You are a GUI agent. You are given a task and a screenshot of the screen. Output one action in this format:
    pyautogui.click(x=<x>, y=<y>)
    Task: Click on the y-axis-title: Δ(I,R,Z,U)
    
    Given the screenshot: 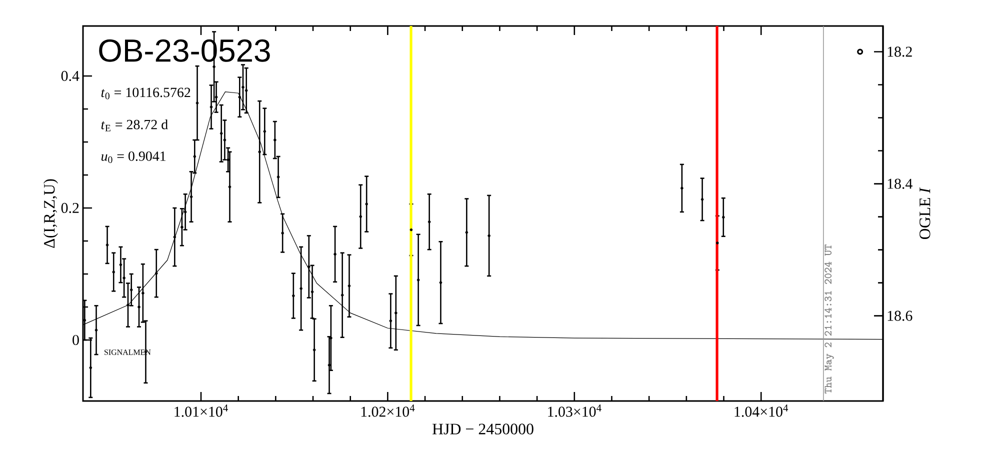 What is the action you would take?
    pyautogui.click(x=51, y=213)
    